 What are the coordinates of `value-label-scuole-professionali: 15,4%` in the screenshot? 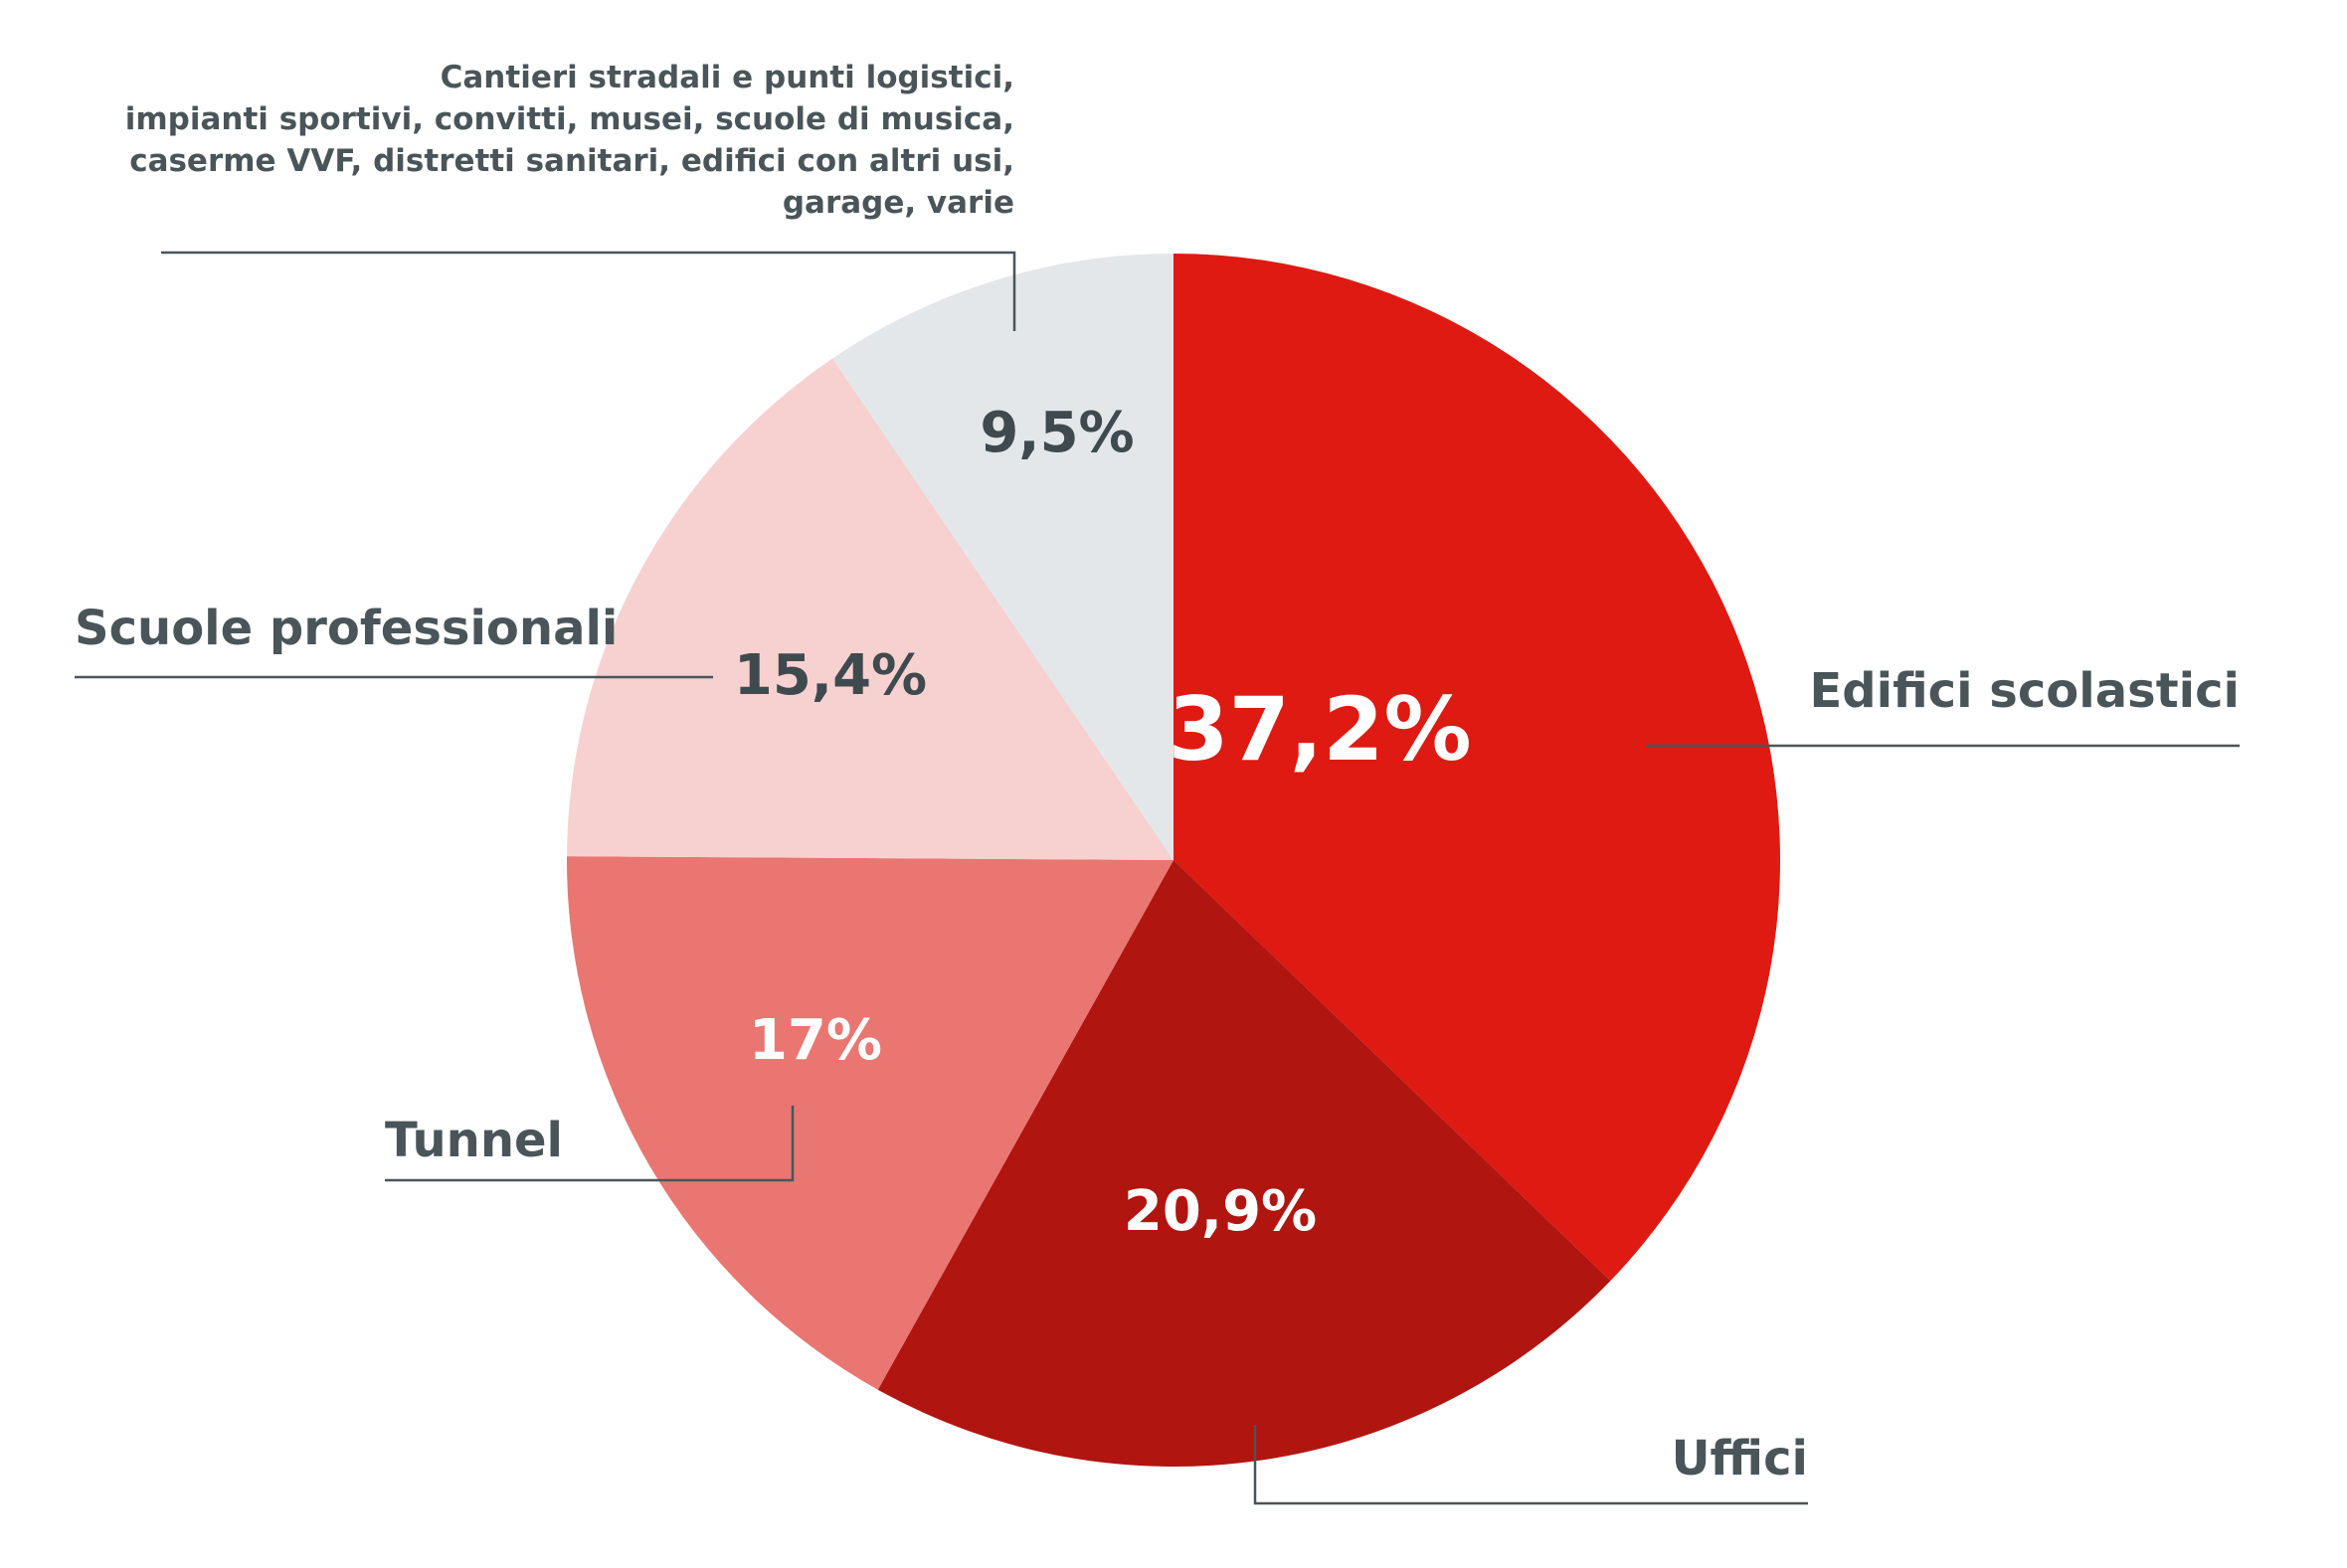 It's located at (830, 675).